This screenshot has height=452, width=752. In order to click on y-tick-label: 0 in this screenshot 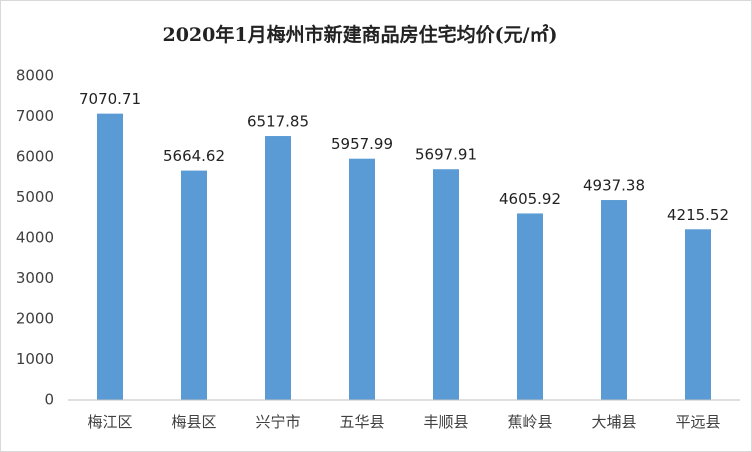, I will do `click(49, 400)`.